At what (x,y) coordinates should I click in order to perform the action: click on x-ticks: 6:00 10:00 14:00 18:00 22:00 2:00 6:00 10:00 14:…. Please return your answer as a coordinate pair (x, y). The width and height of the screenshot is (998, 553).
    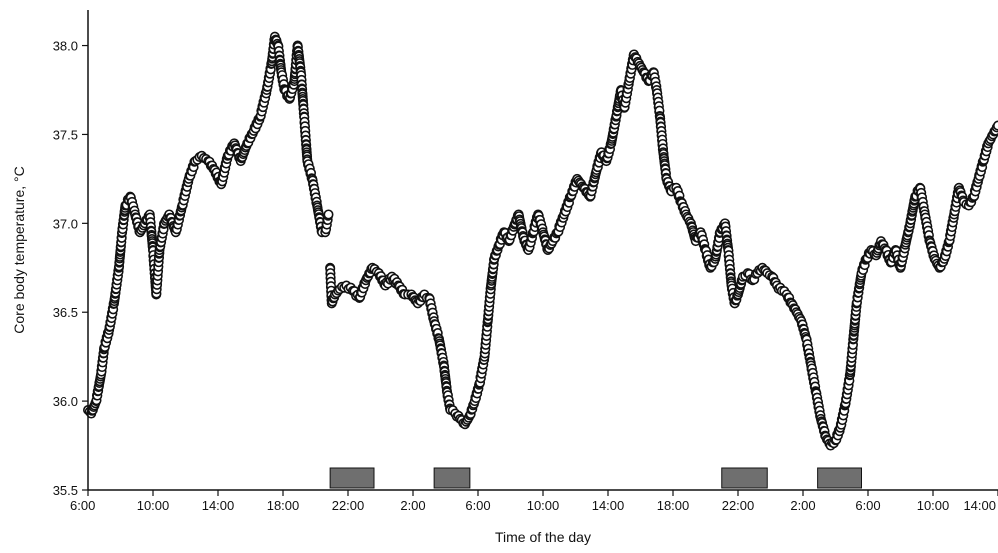
    Looking at the image, I should click on (534, 501).